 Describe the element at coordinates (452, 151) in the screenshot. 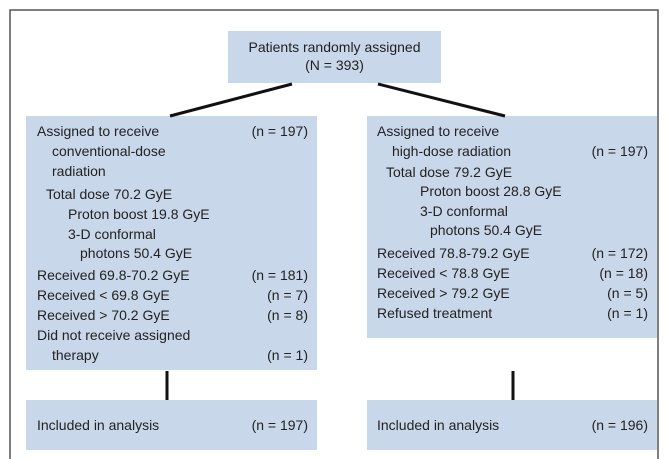

I see `assignment: high-dose radiation` at that location.